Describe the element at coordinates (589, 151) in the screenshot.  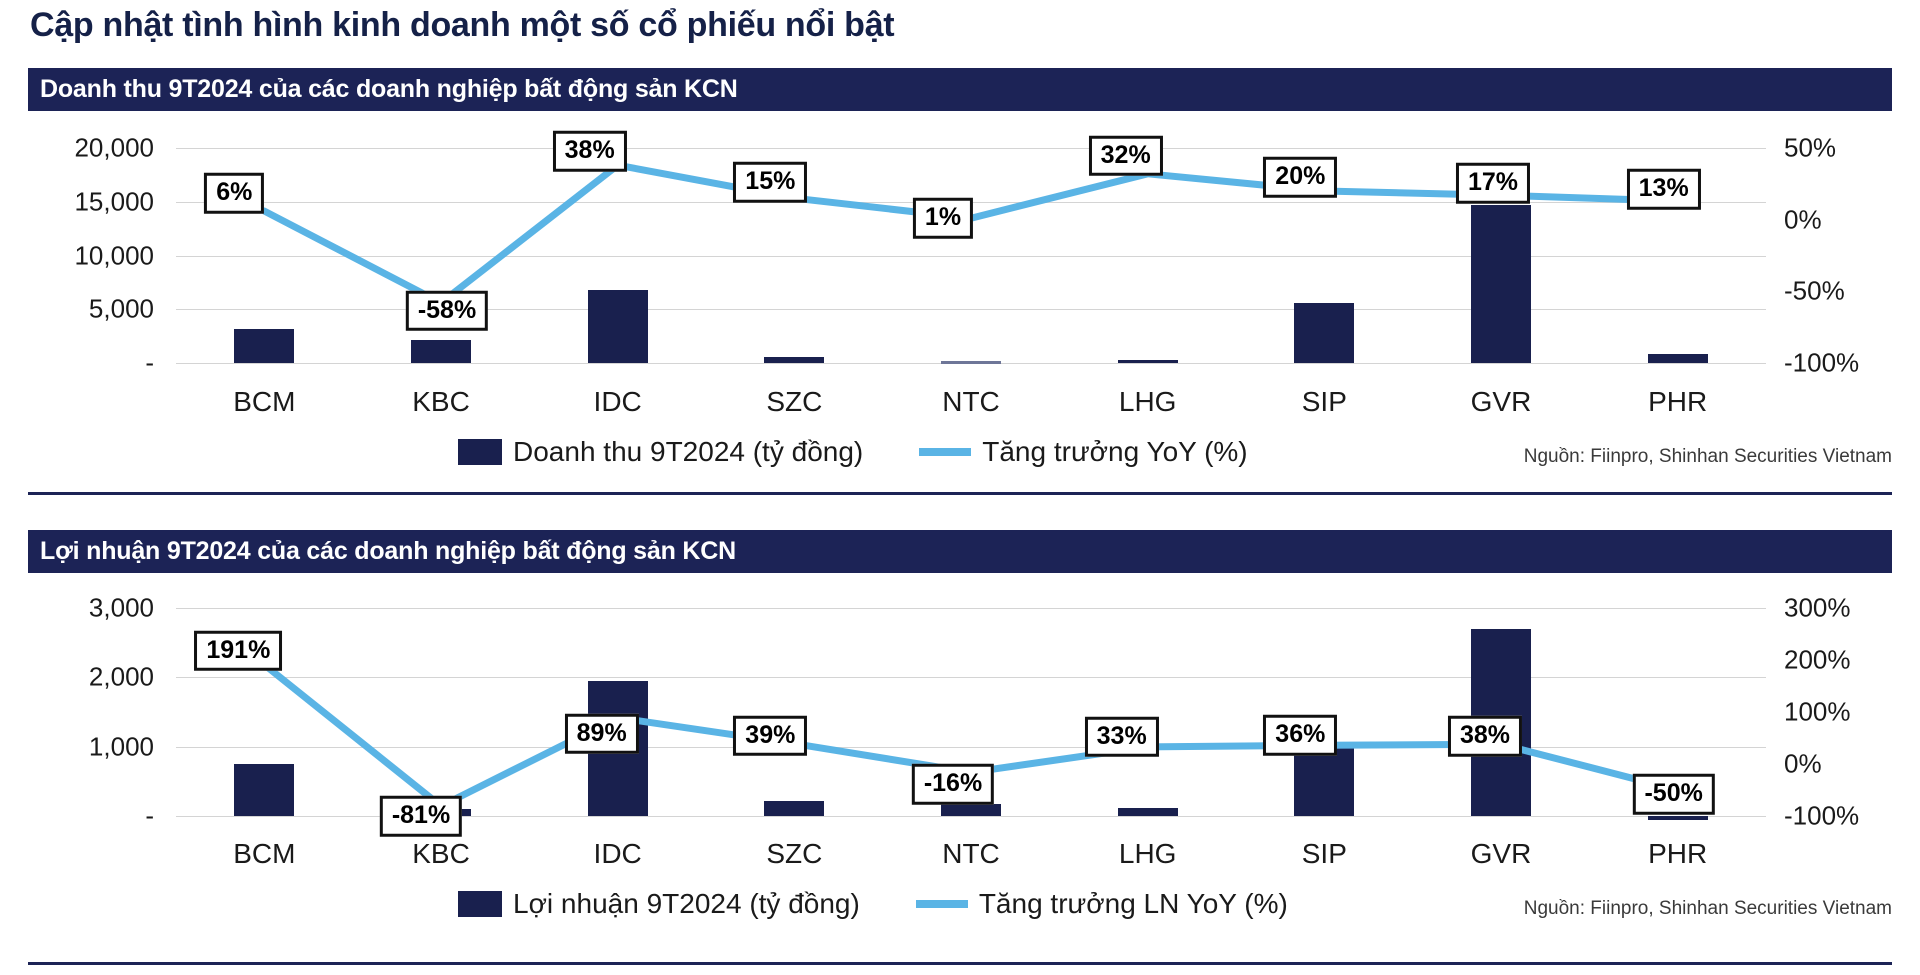
I see `undefined-callout-idc: 38%` at that location.